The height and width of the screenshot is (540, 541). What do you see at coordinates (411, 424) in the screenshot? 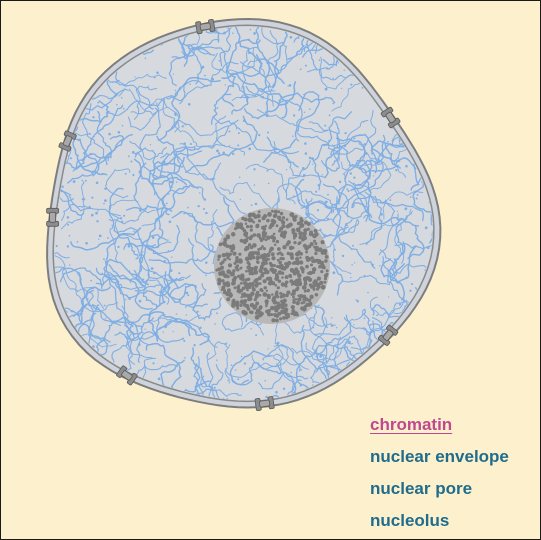
I see `legend-chromatin: chromatin` at bounding box center [411, 424].